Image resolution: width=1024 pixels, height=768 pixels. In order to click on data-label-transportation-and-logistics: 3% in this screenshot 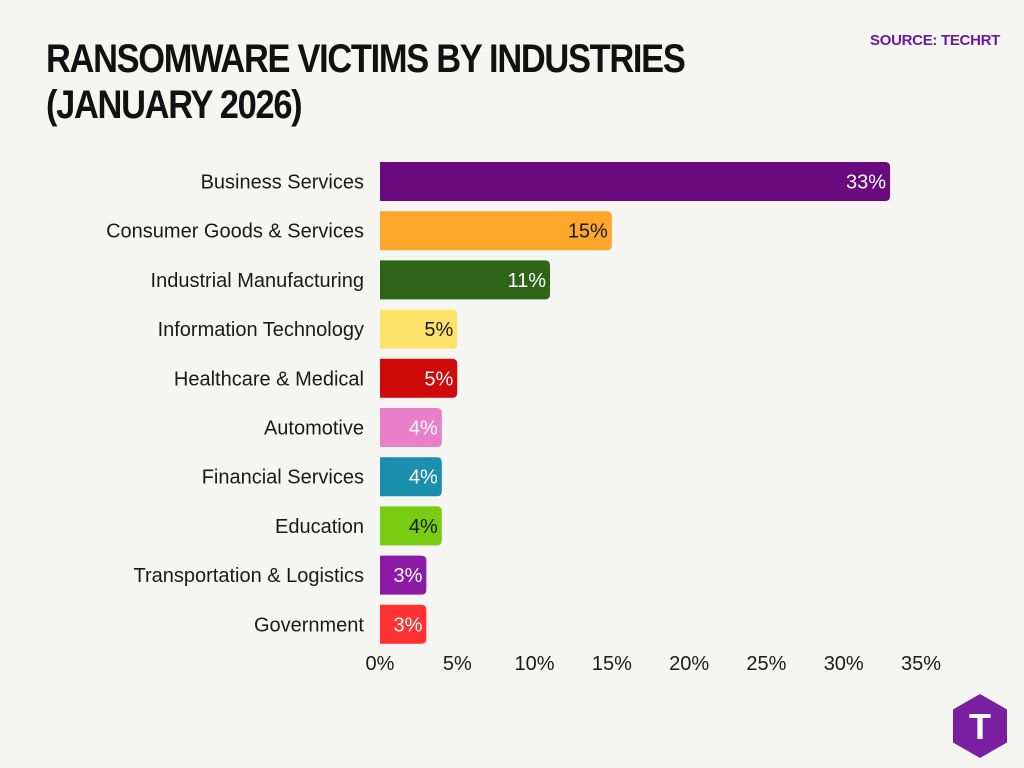, I will do `click(407, 576)`.